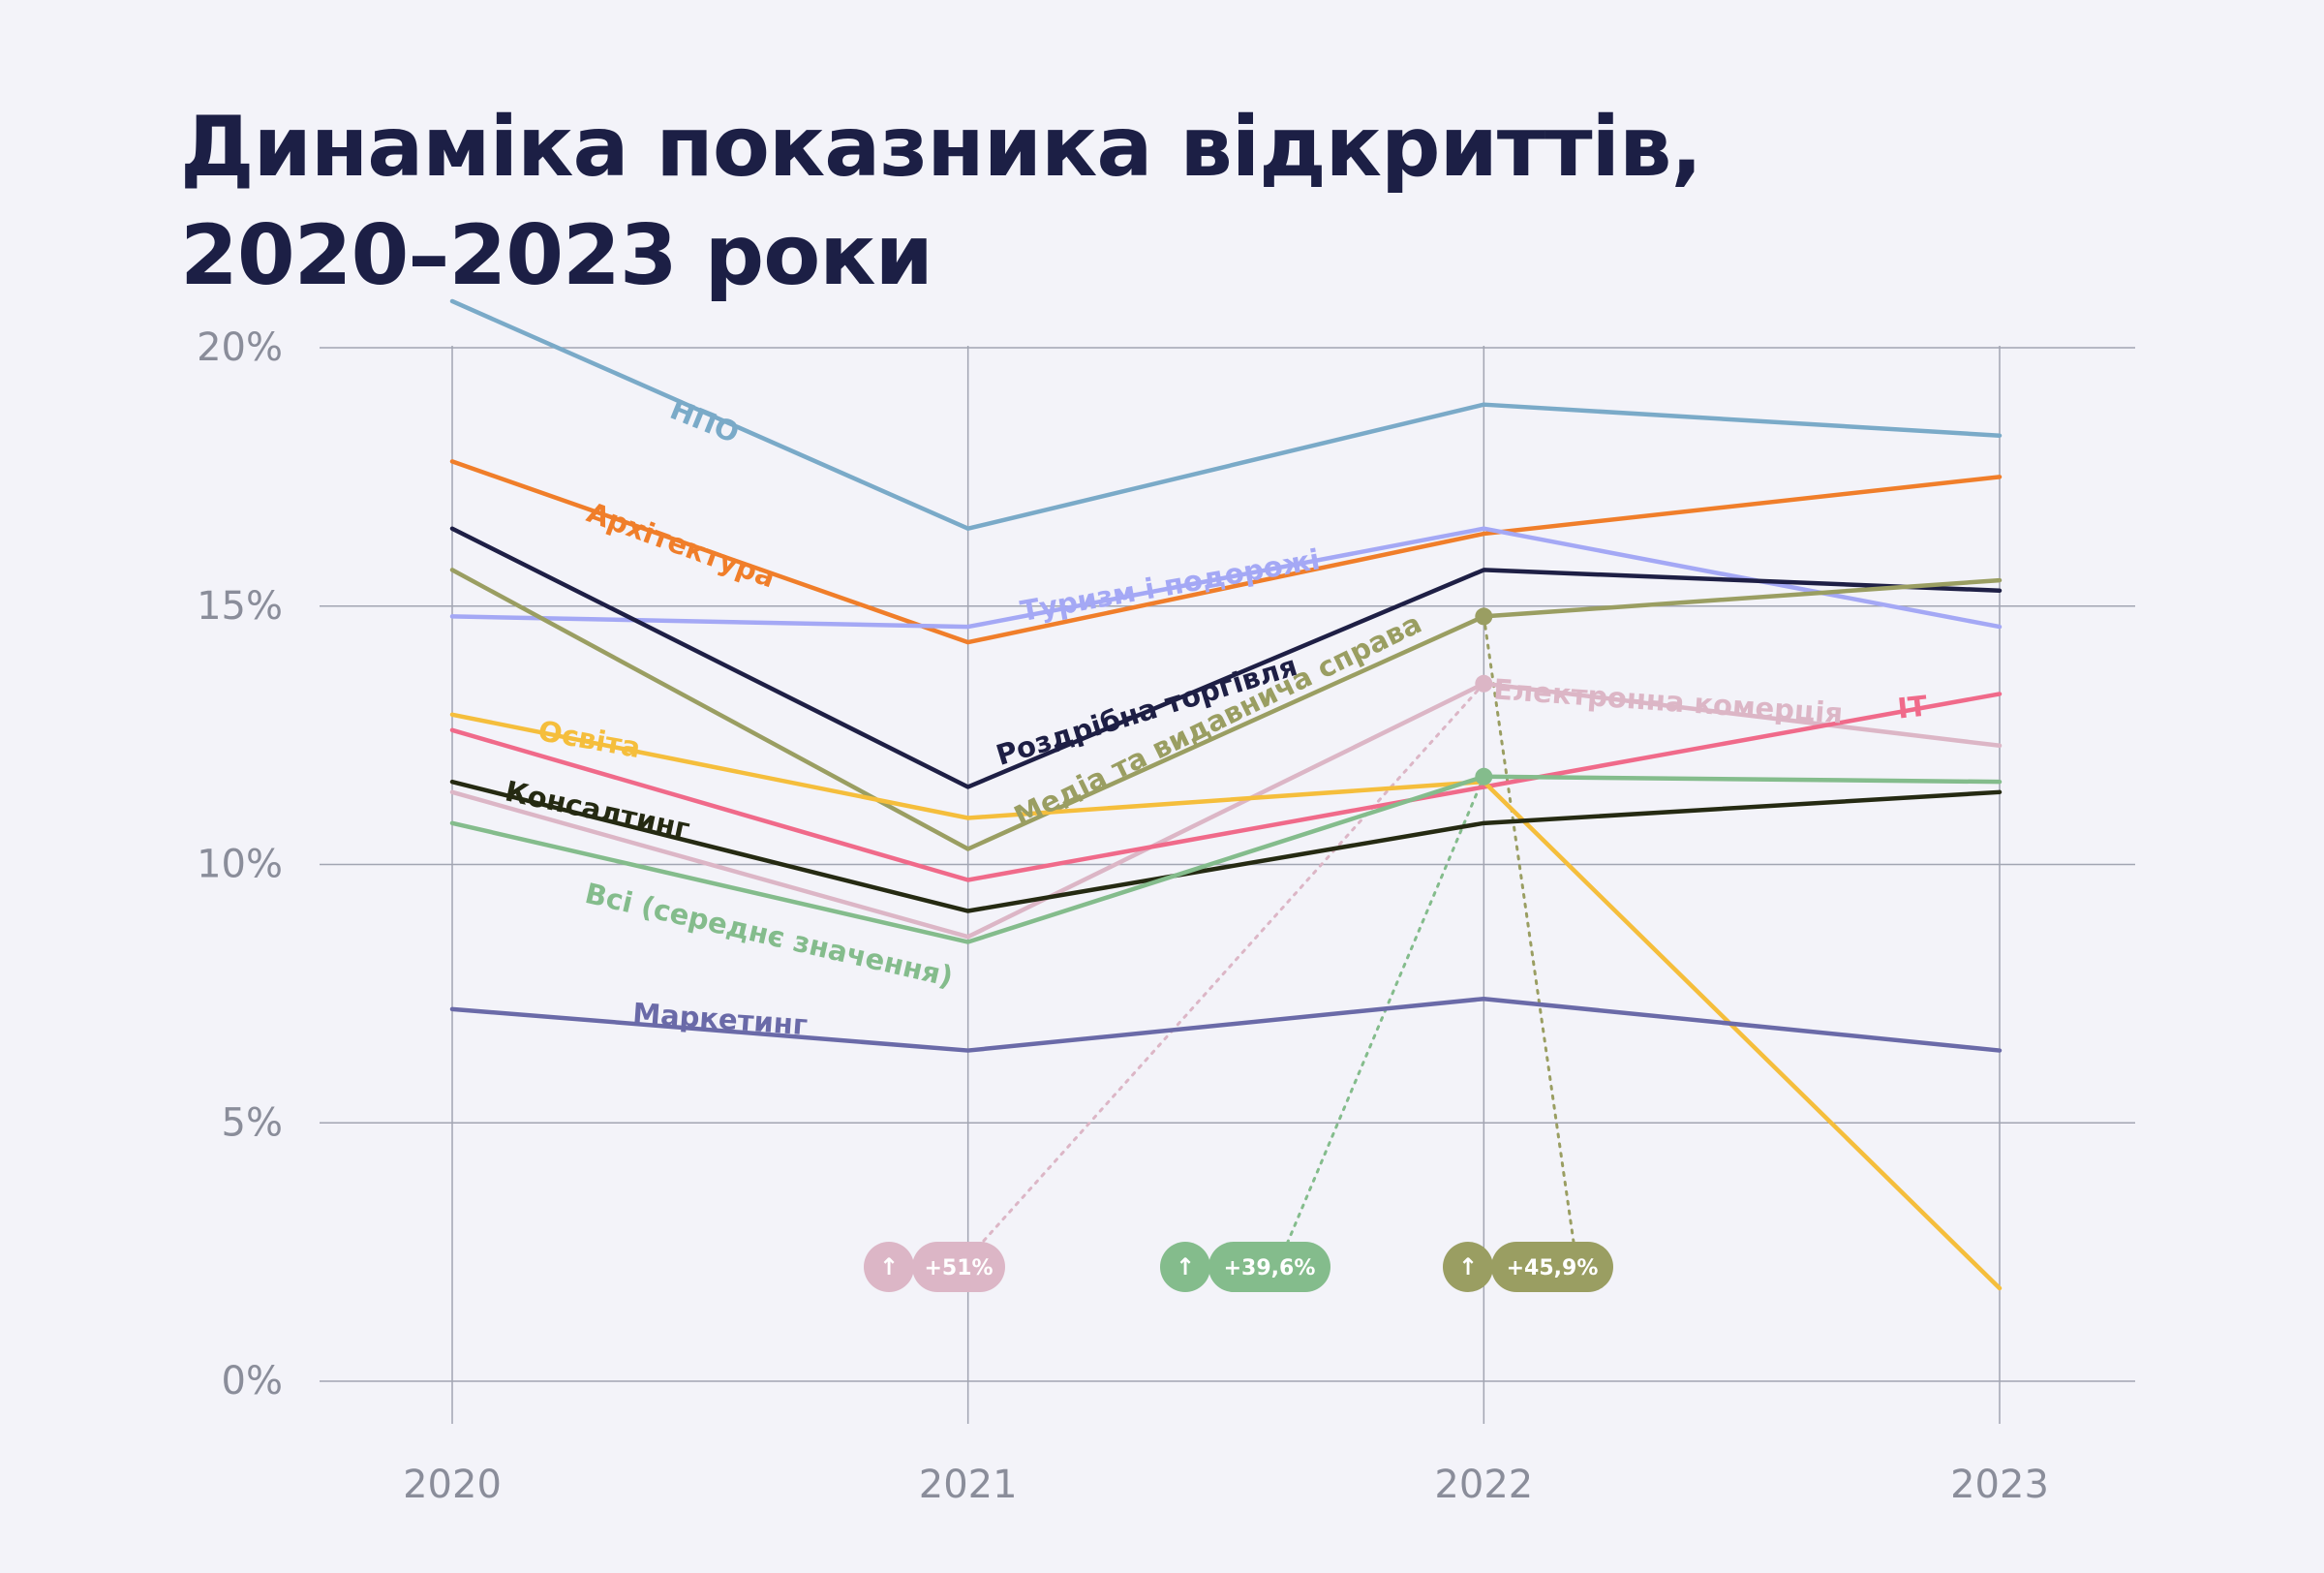 This screenshot has width=2324, height=1573. What do you see at coordinates (1170, 585) in the screenshot?
I see `series-label-туризм-і-подорожі: Туризм і подорожі` at bounding box center [1170, 585].